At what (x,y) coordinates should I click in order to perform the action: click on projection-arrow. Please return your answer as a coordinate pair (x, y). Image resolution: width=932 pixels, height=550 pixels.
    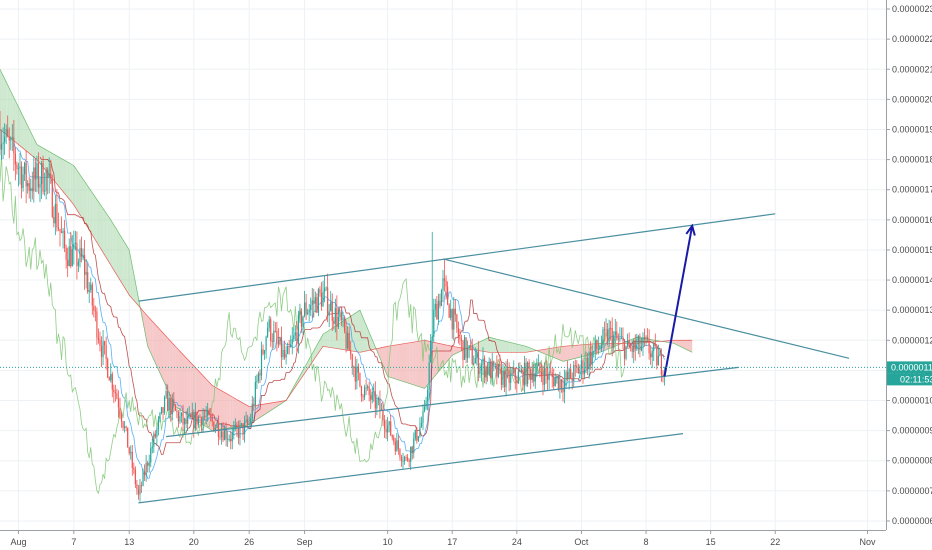
    Looking at the image, I should click on (679, 300).